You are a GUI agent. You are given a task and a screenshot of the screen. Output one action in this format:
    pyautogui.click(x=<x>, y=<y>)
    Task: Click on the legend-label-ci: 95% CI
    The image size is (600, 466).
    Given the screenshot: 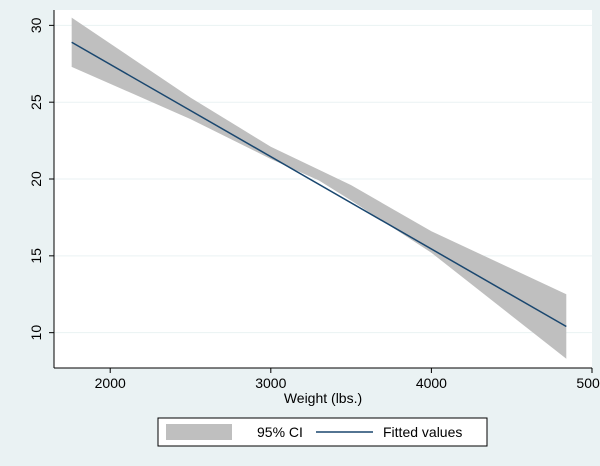 What is the action you would take?
    pyautogui.click(x=280, y=432)
    